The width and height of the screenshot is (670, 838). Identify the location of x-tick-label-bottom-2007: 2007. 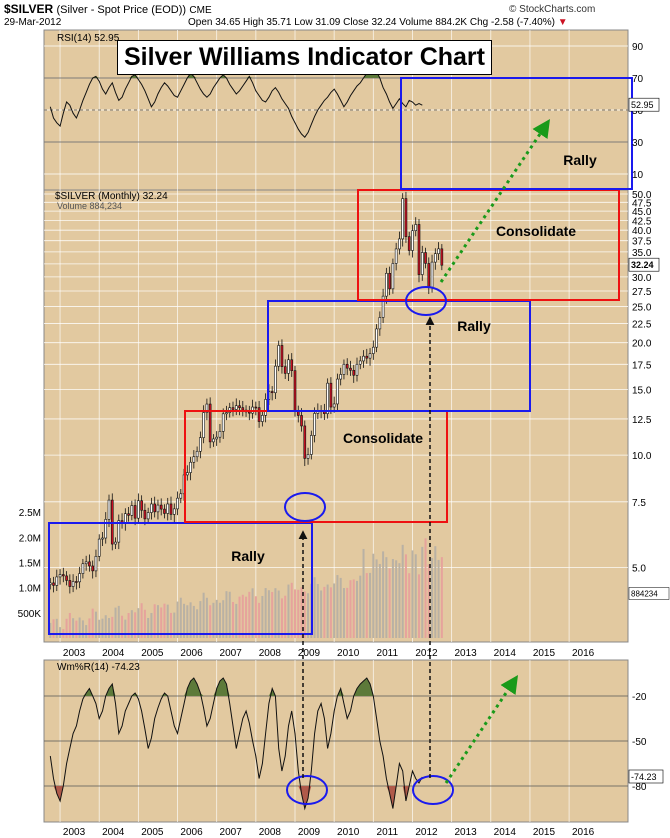
(231, 832).